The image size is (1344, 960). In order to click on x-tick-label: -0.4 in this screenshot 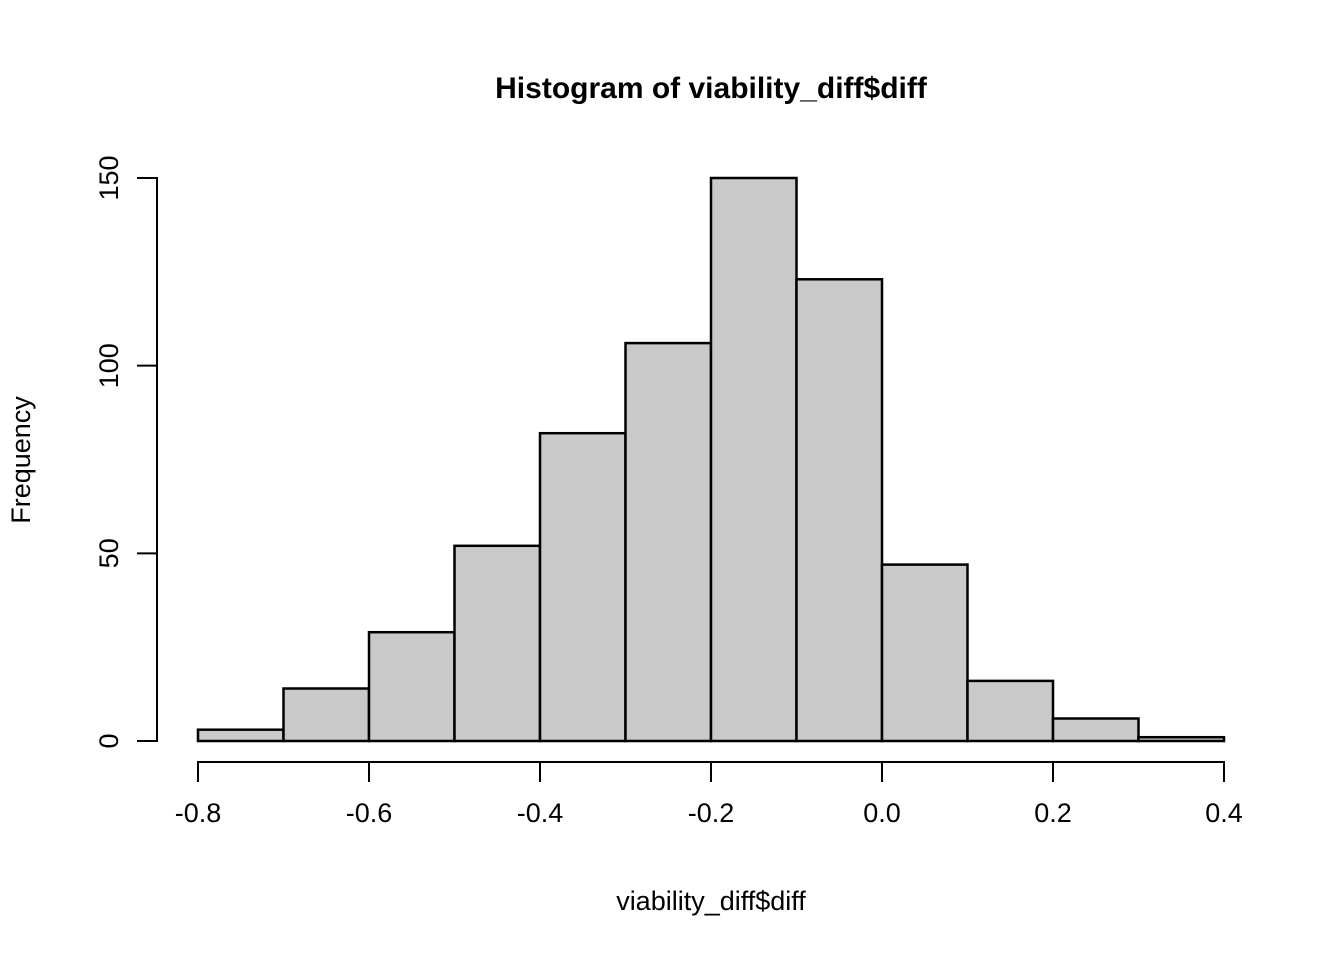, I will do `click(540, 813)`.